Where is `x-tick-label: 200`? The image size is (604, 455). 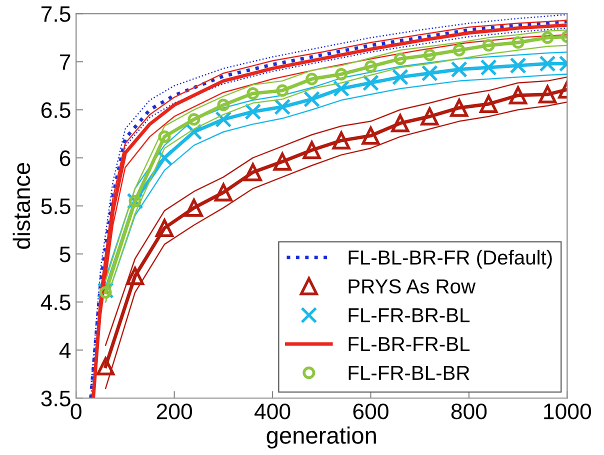 x-tick-label: 200 is located at coordinates (174, 412).